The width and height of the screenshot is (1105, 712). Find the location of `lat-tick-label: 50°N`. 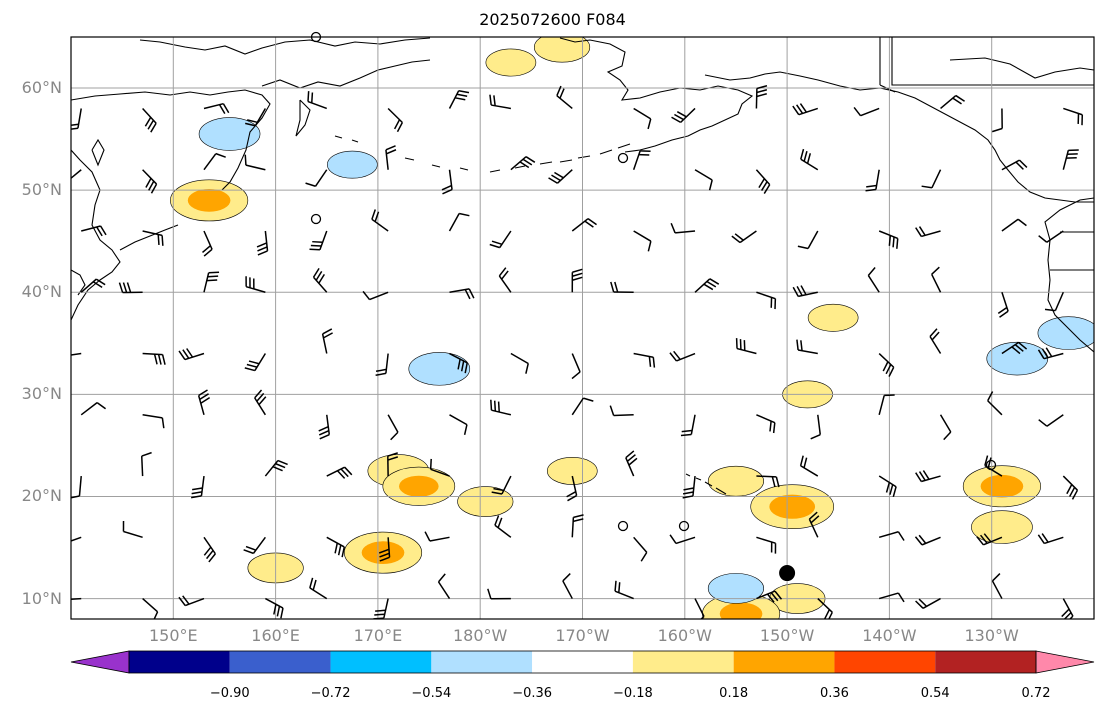

lat-tick-label: 50°N is located at coordinates (41, 190).